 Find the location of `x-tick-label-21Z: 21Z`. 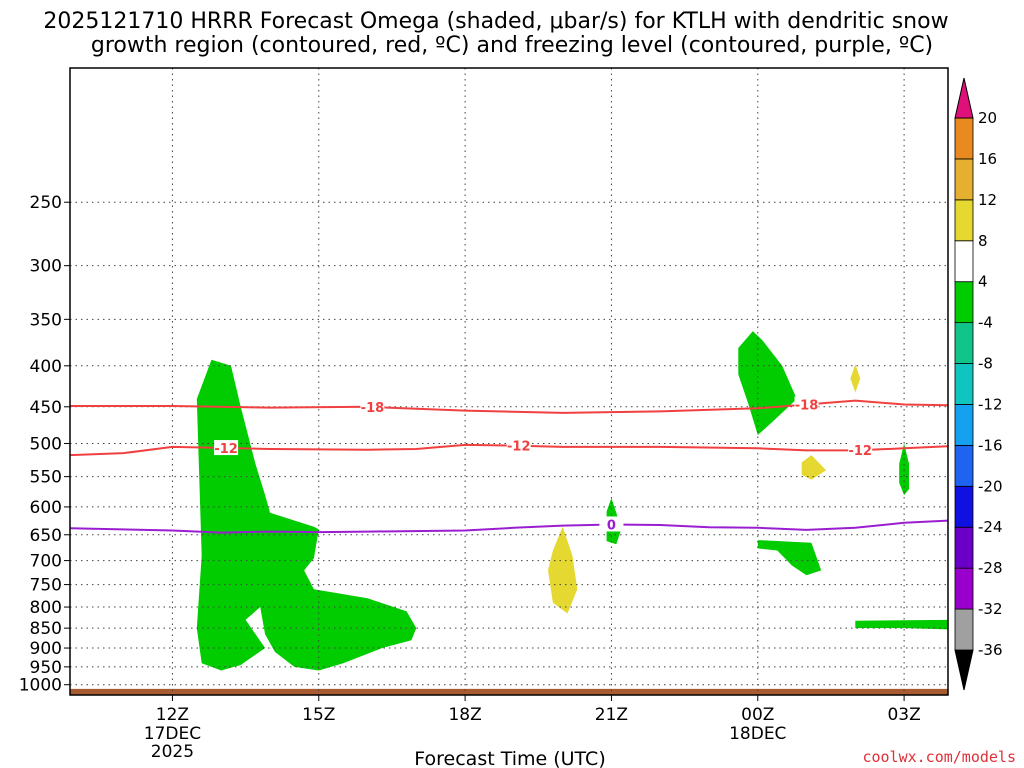

x-tick-label-21Z: 21Z is located at coordinates (611, 715).